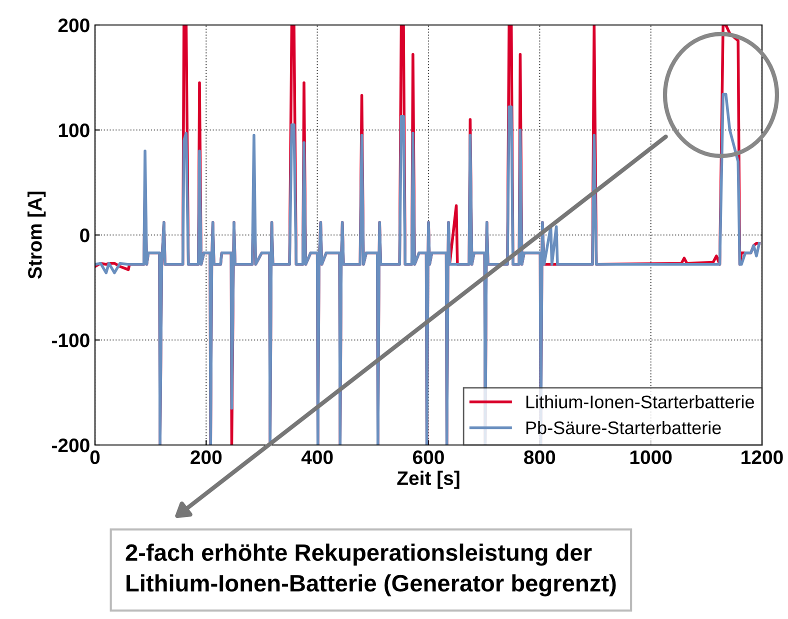  Describe the element at coordinates (623, 427) in the screenshot. I see `legend-label: Pb-Säure-Starterbatterie` at that location.